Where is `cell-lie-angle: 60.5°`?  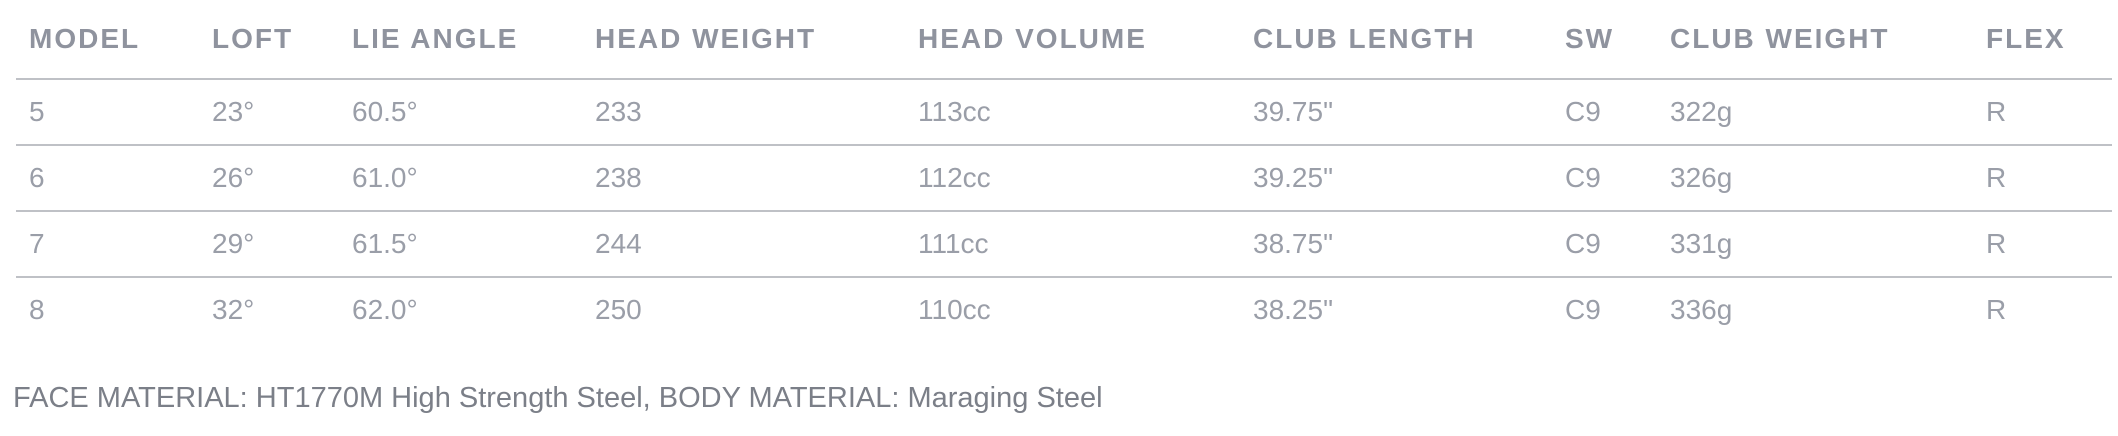 cell-lie-angle: 60.5° is located at coordinates (460, 112).